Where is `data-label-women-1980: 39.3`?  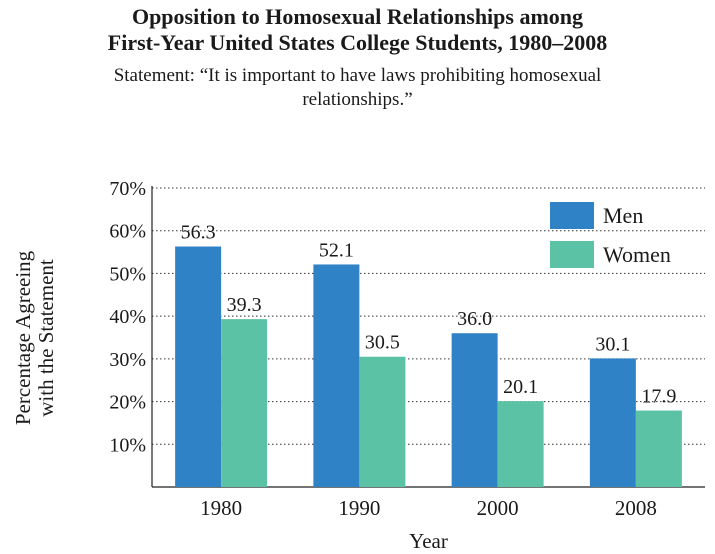 data-label-women-1980: 39.3 is located at coordinates (244, 305).